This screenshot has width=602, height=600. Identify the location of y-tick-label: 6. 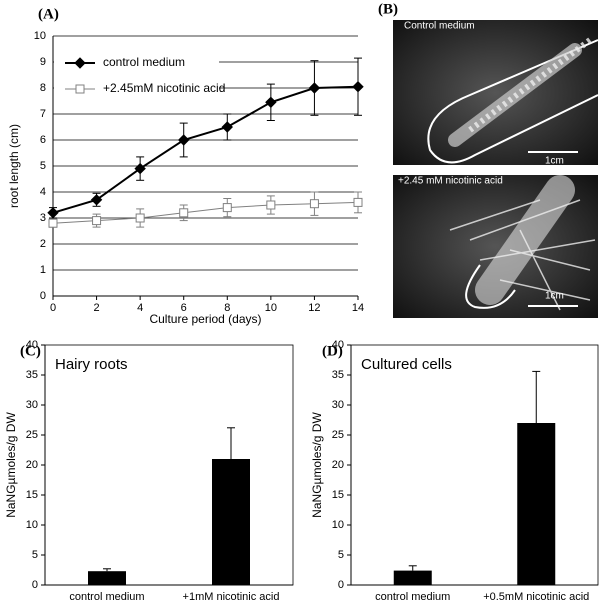
(43, 140).